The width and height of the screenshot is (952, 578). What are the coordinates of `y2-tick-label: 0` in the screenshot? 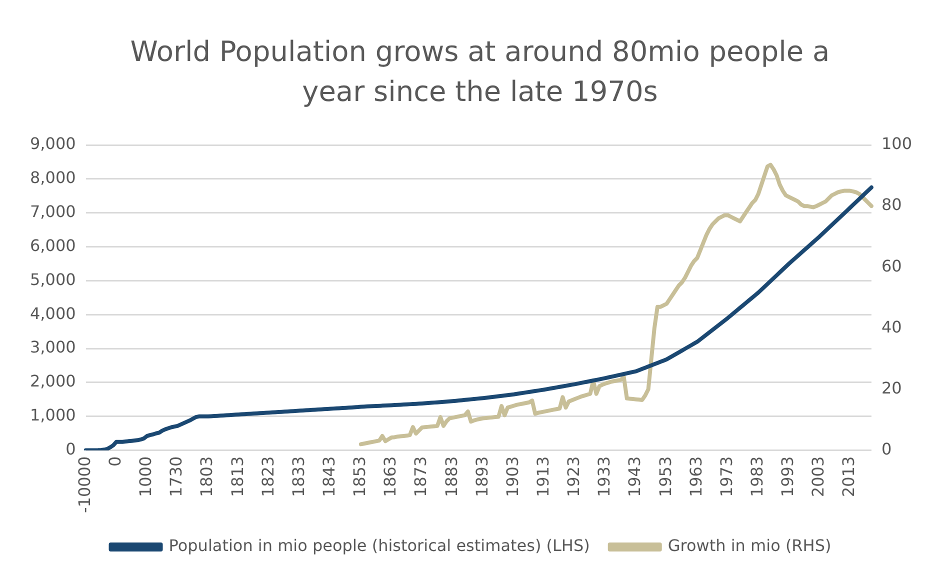 It's located at (886, 448).